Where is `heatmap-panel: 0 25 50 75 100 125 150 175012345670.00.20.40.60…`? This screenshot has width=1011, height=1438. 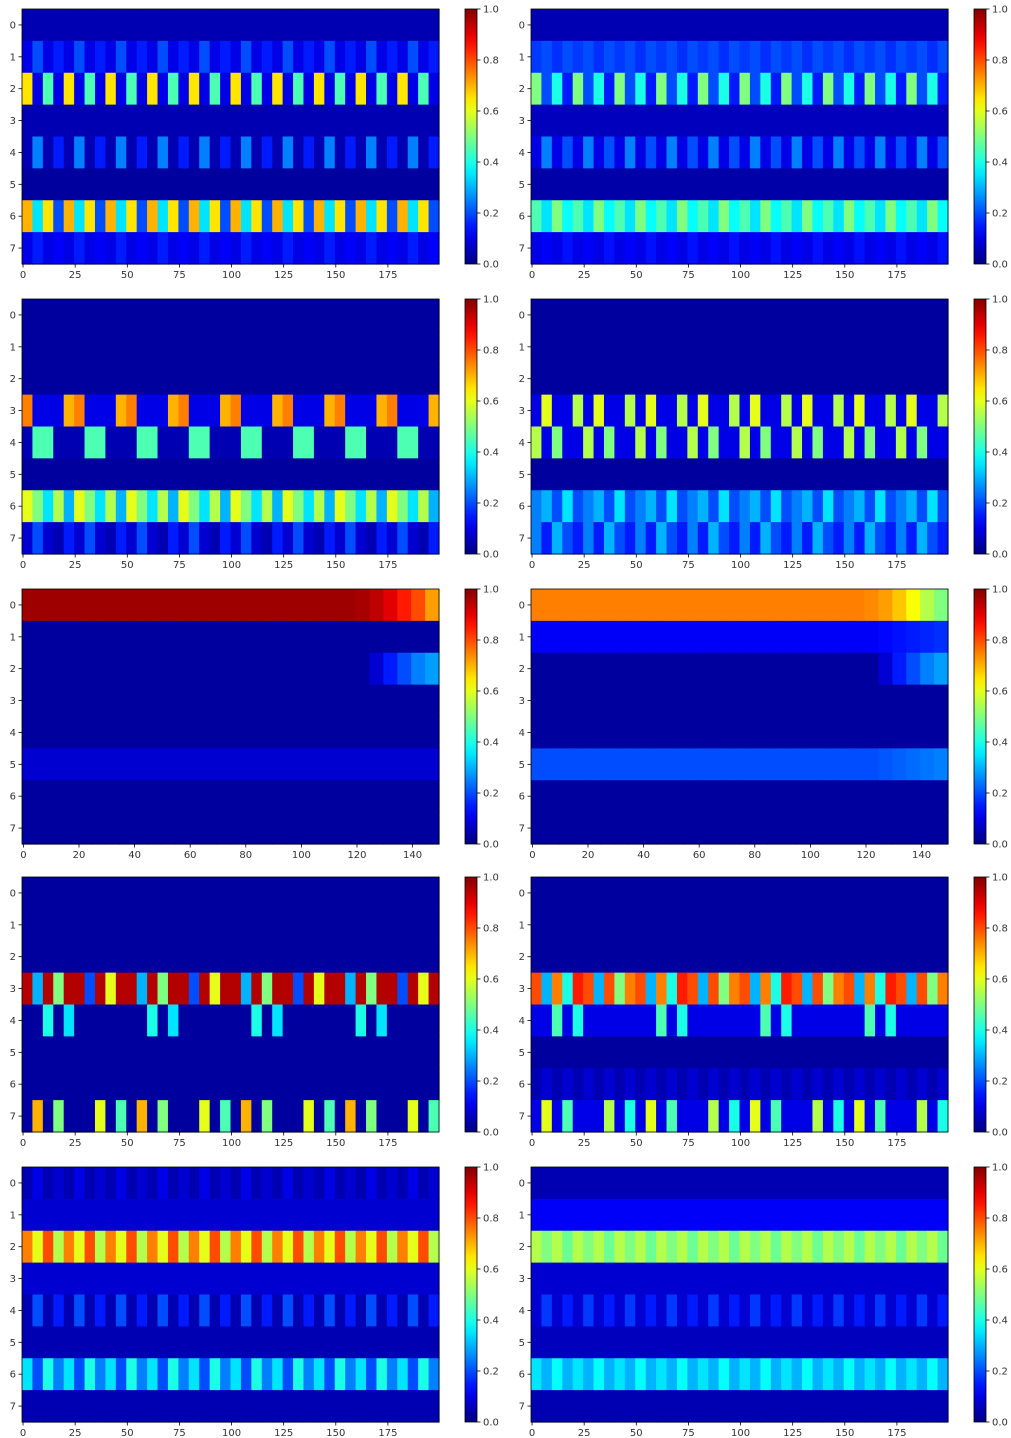 heatmap-panel: 0 25 50 75 100 125 150 175012345670.00.20.40.60… is located at coordinates (763, 433).